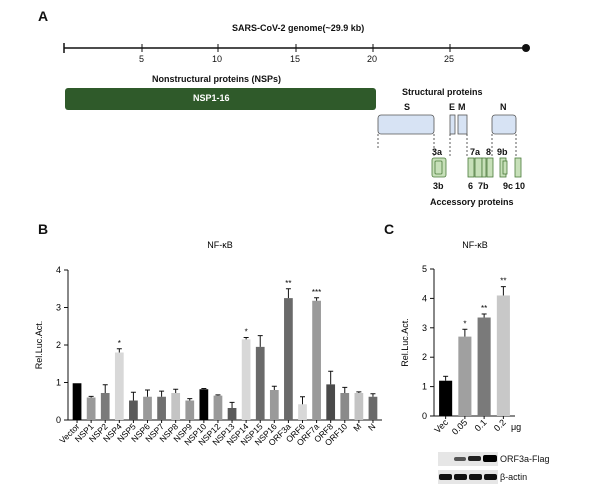 The image size is (592, 494). Describe the element at coordinates (468, 477) in the screenshot. I see `blot-band-actin` at that location.